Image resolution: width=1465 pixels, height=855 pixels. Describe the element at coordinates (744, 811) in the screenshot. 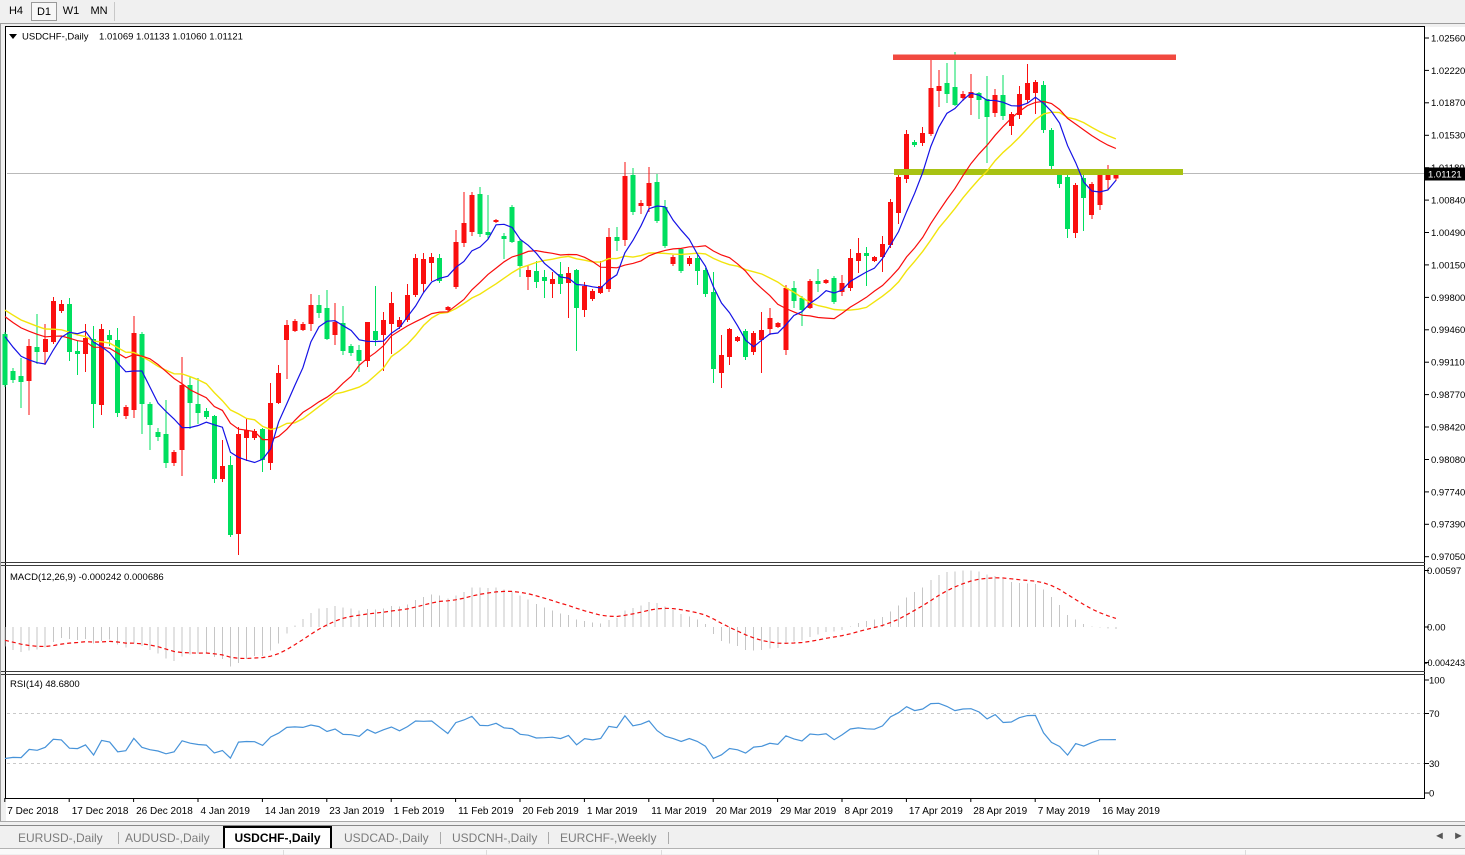

I see `svg-text: 20 Mar 2019` at that location.